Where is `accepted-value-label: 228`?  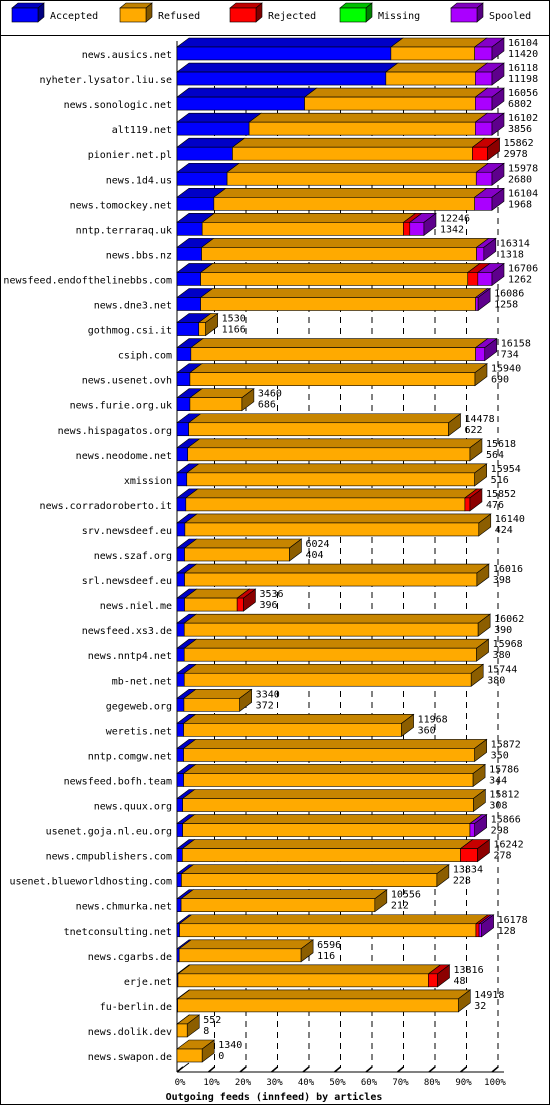
accepted-value-label: 228 is located at coordinates (462, 881).